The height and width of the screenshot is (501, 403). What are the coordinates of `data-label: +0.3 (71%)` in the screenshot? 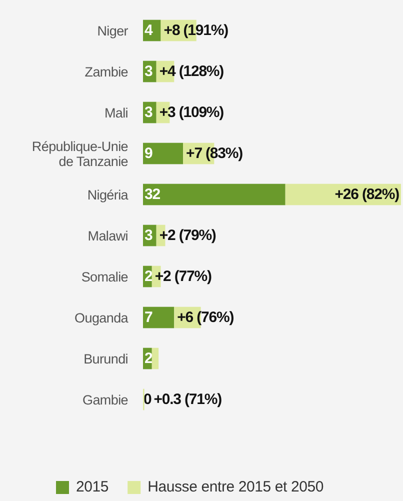 It's located at (188, 399).